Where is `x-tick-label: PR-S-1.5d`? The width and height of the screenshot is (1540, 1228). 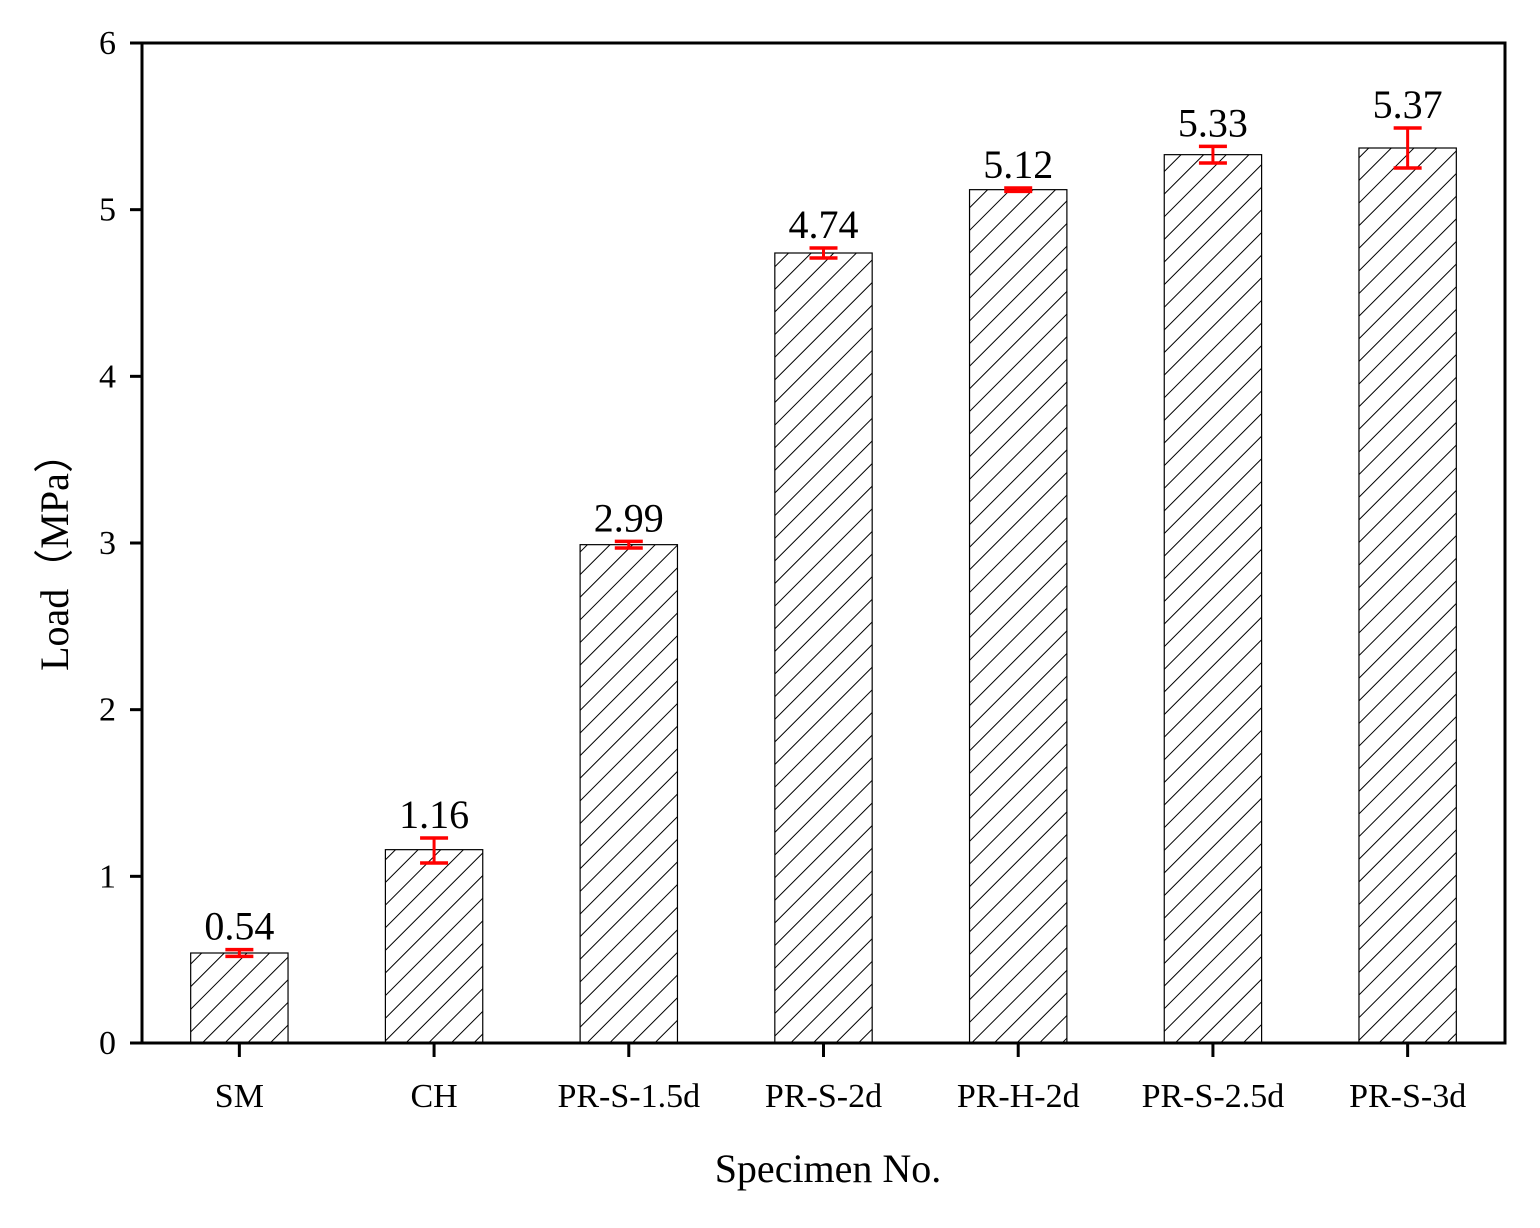
x-tick-label: PR-S-1.5d is located at coordinates (628, 1096).